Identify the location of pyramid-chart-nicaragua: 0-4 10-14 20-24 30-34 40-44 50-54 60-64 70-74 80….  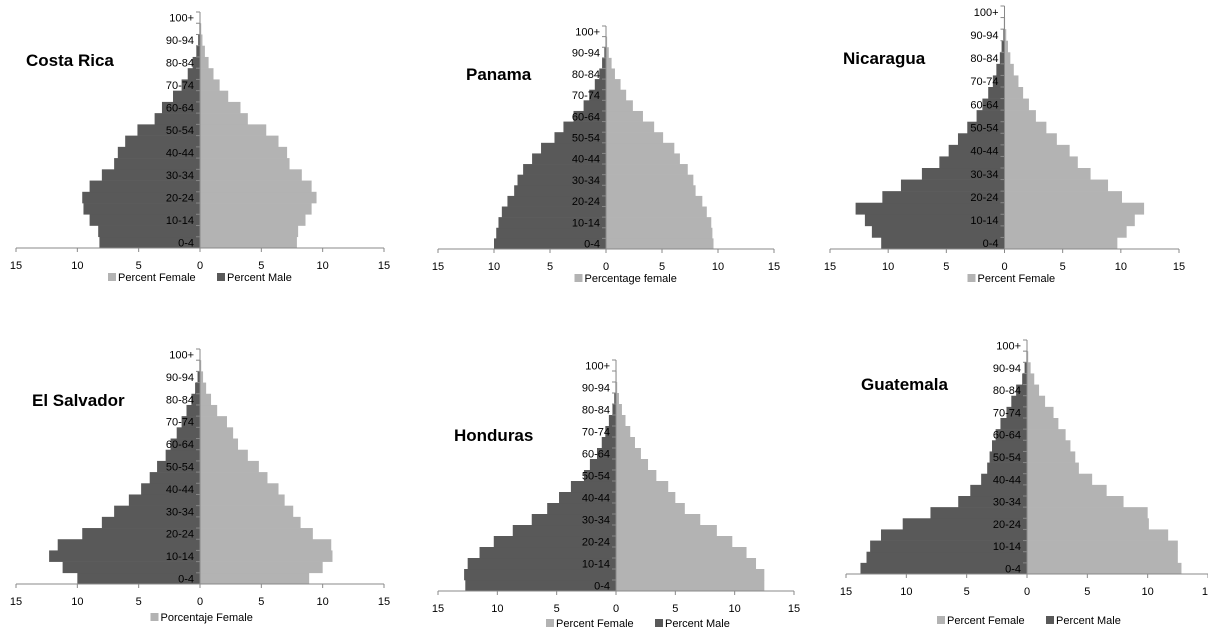
(1004, 145).